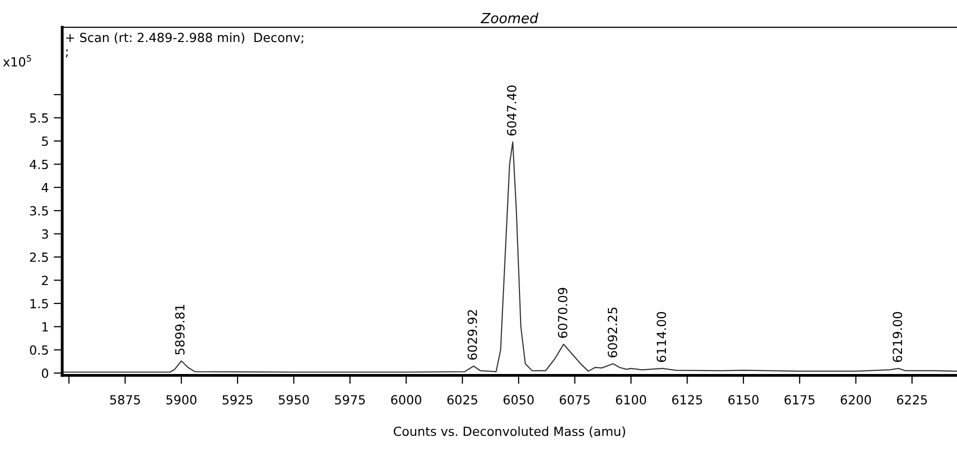  What do you see at coordinates (39, 211) in the screenshot?
I see `y-tick-label: 3.5` at bounding box center [39, 211].